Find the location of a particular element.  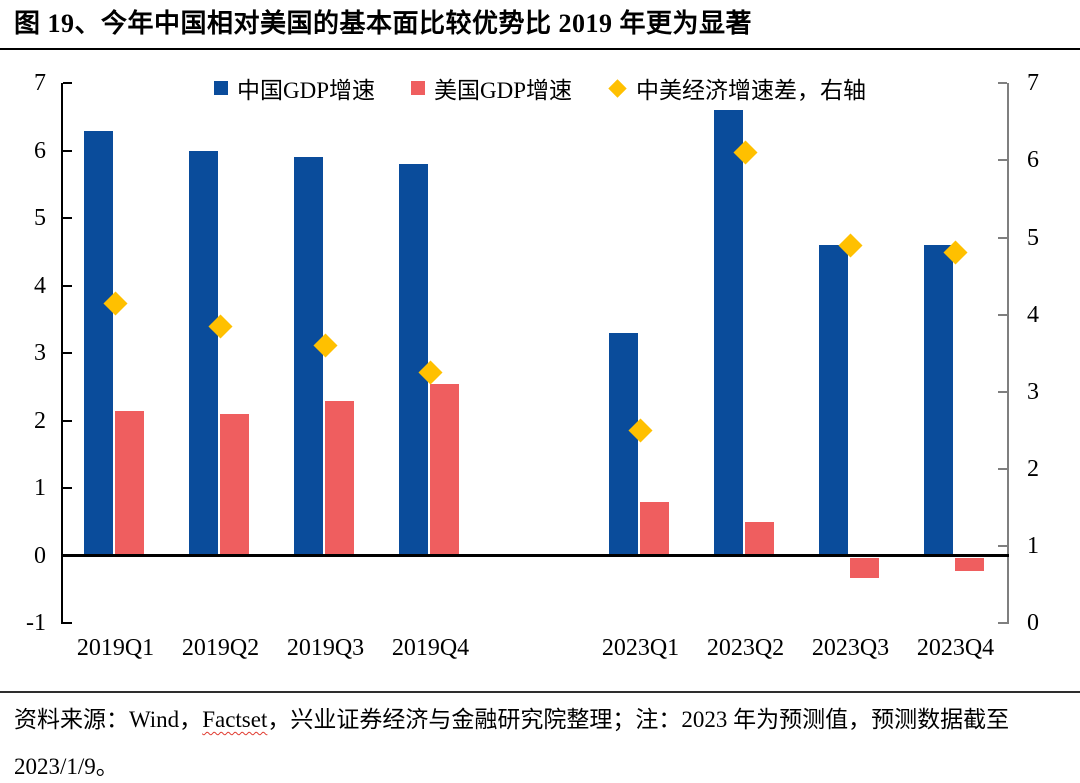

left-axis-tick-label: 7 is located at coordinates (40, 83).